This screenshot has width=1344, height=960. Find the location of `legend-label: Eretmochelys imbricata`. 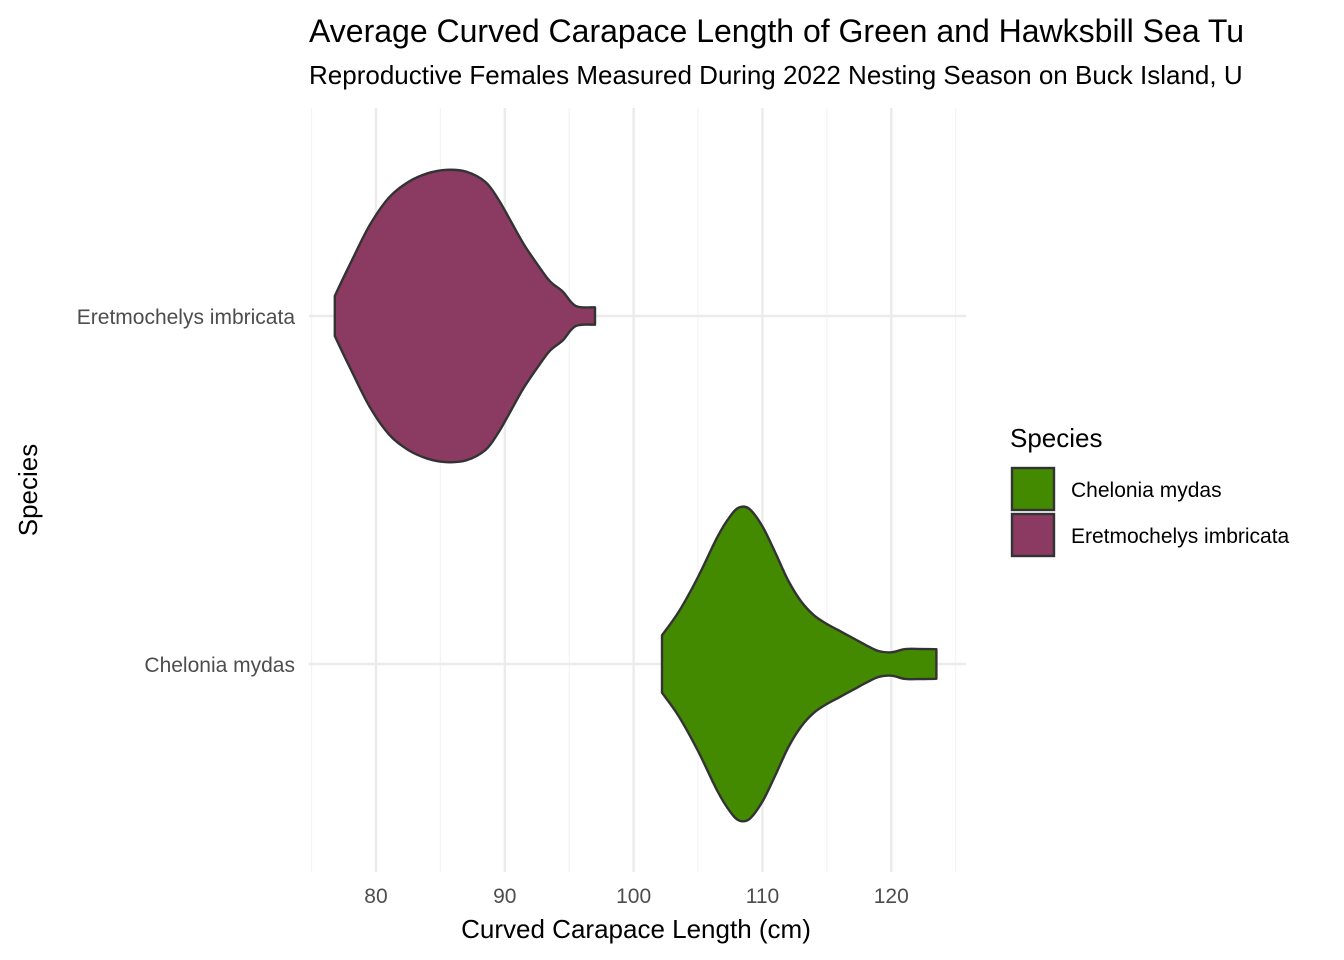

legend-label: Eretmochelys imbricata is located at coordinates (1180, 536).